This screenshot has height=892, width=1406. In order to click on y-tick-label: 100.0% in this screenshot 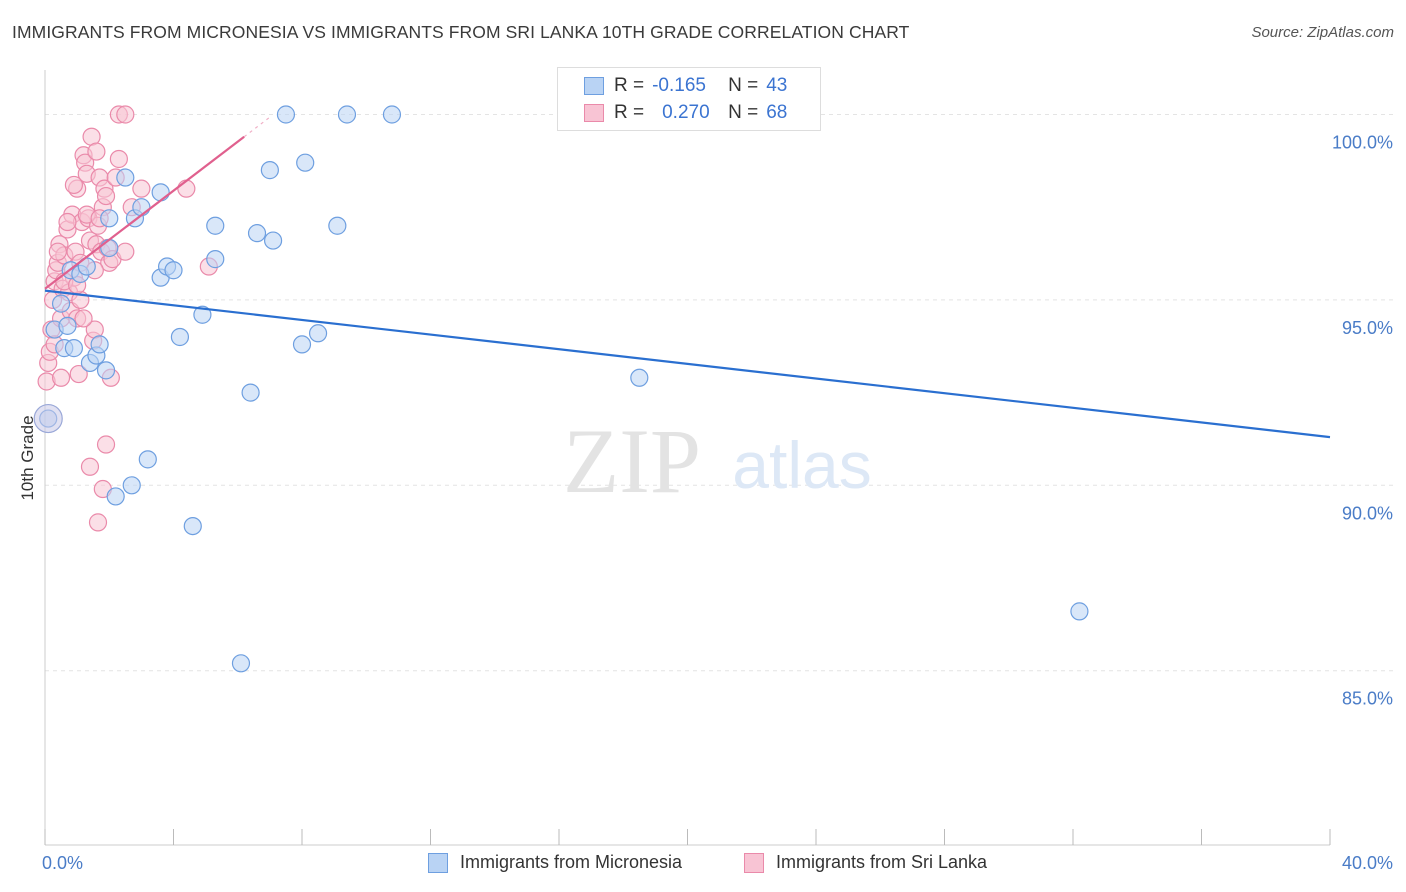, I will do `click(1362, 142)`.